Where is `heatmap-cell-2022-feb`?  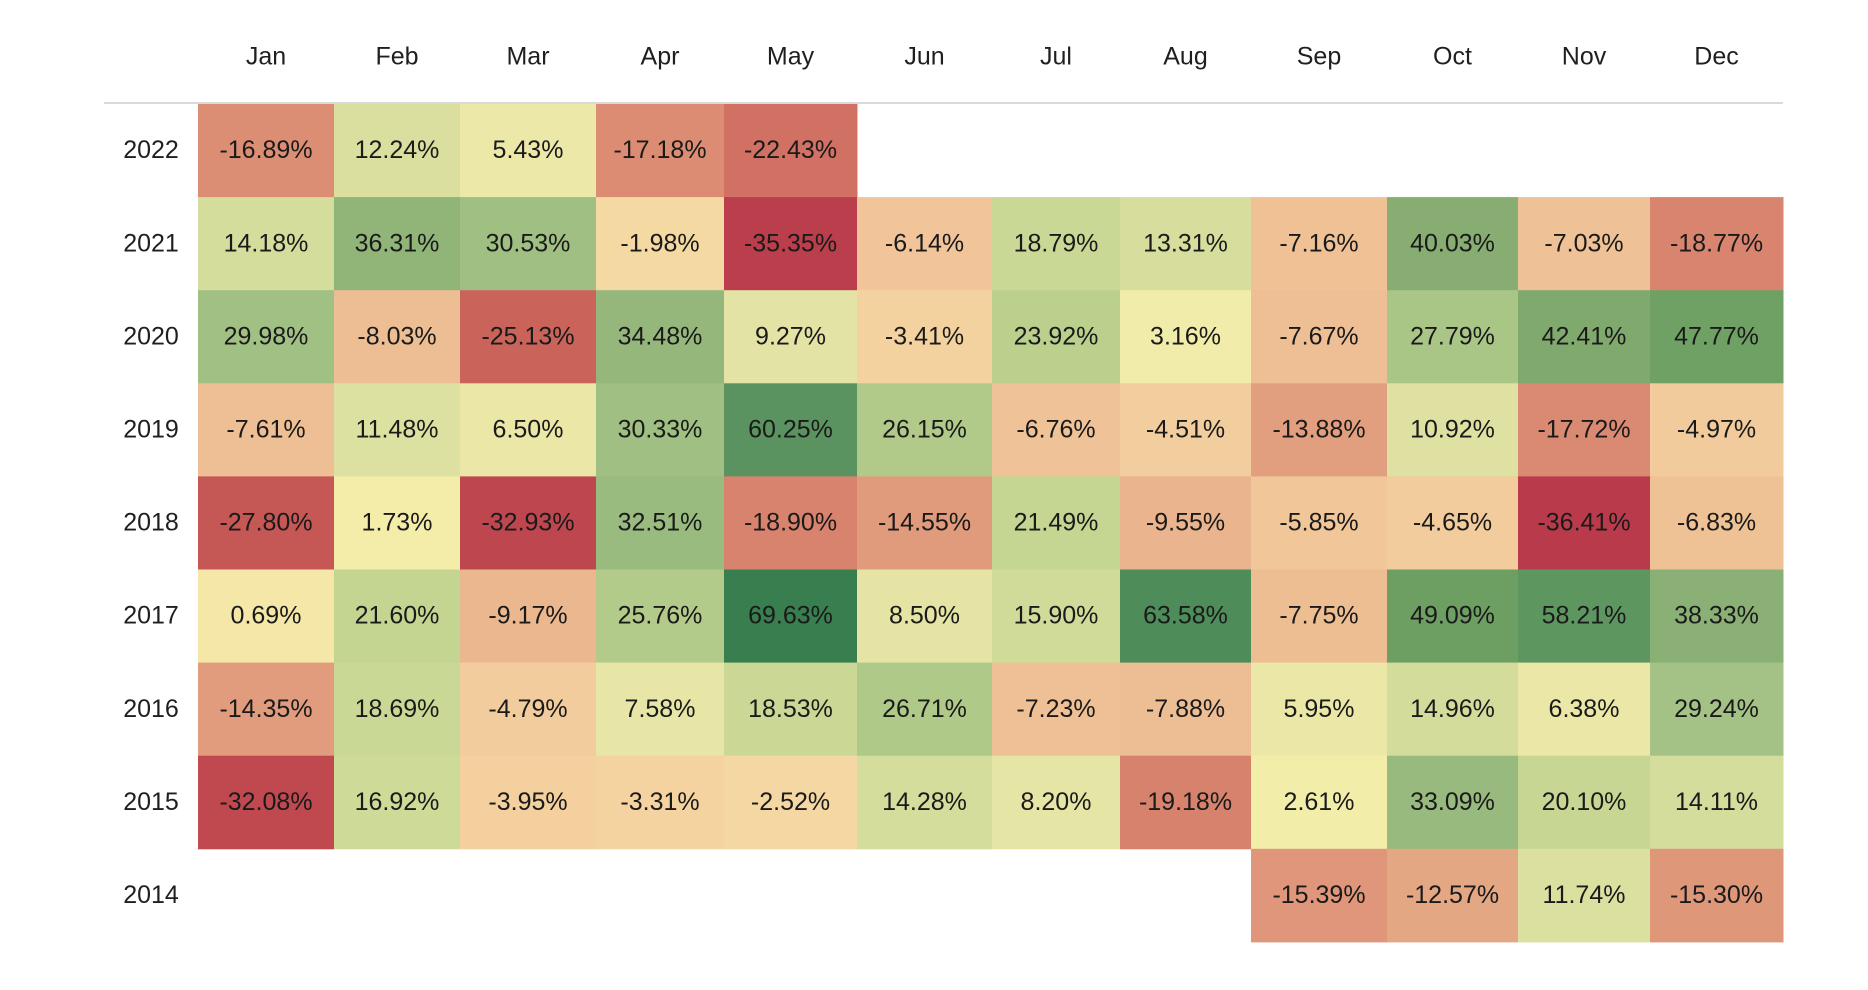 heatmap-cell-2022-feb is located at coordinates (397, 151).